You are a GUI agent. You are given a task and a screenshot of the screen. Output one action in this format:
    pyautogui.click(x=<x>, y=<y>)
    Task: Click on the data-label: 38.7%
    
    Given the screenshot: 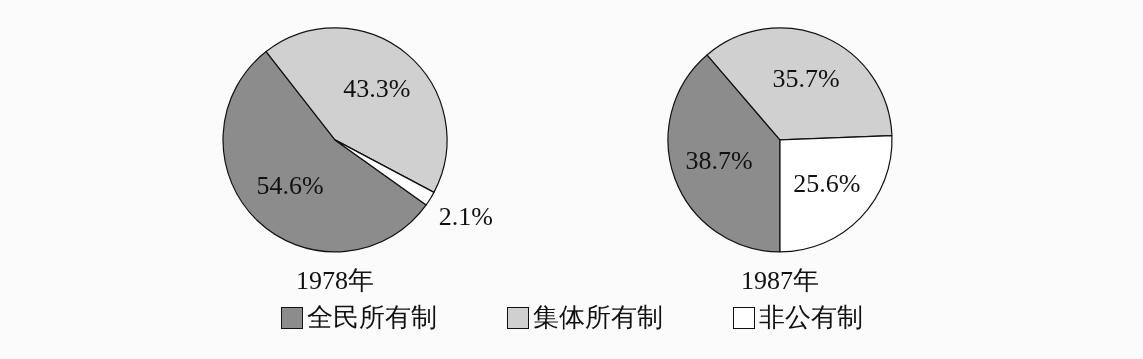 What is the action you would take?
    pyautogui.click(x=719, y=161)
    